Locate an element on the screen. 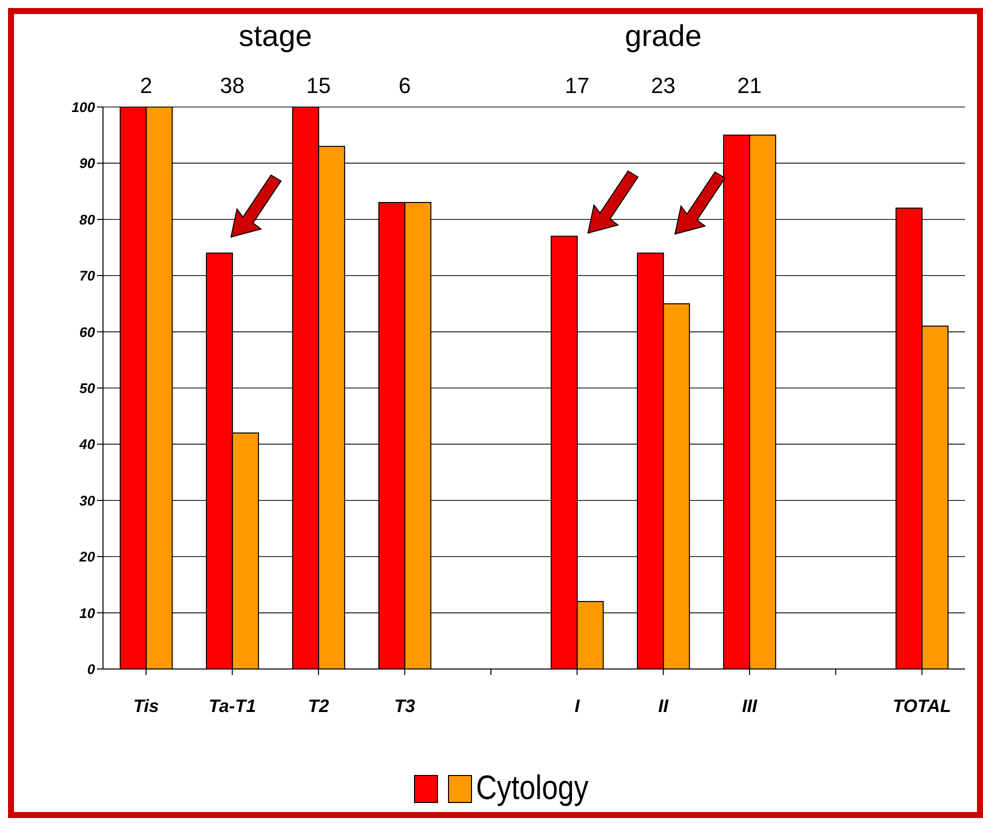  y-tick-label: 50 is located at coordinates (87, 388).